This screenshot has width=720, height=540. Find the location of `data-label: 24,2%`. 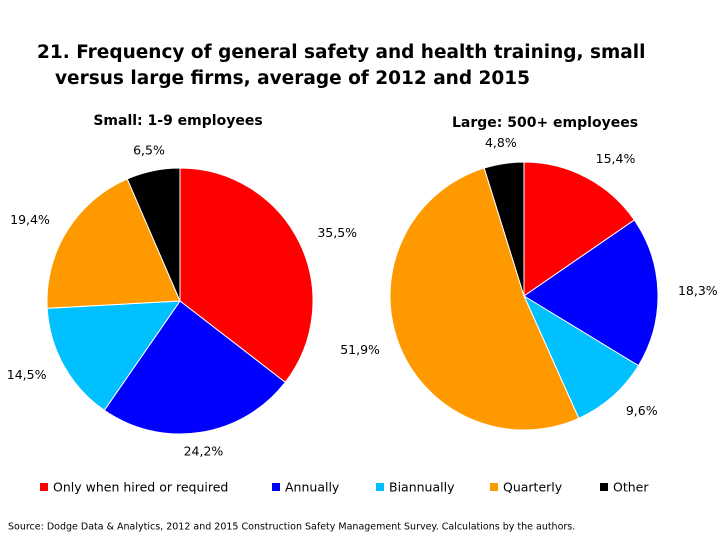

data-label: 24,2% is located at coordinates (204, 451).